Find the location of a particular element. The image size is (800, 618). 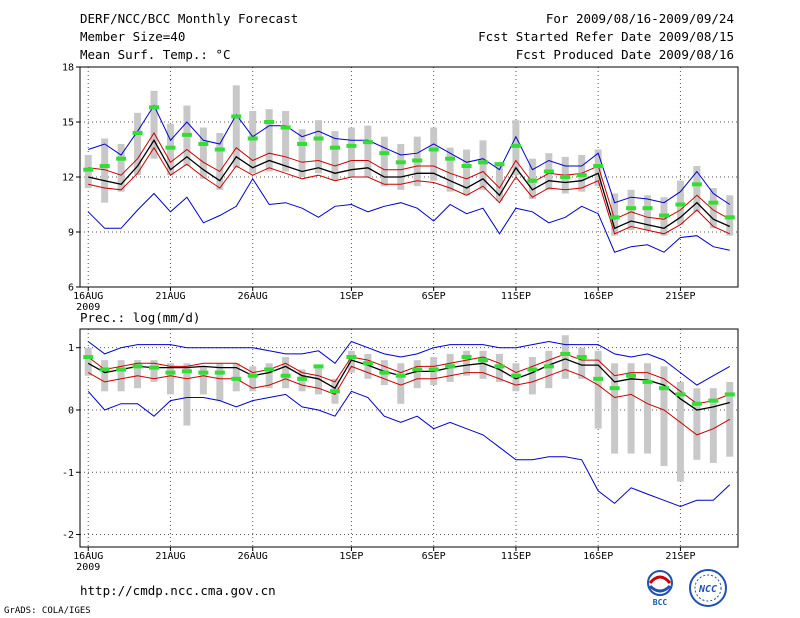

panel0-xtick-label: 26AUG is located at coordinates (253, 296).